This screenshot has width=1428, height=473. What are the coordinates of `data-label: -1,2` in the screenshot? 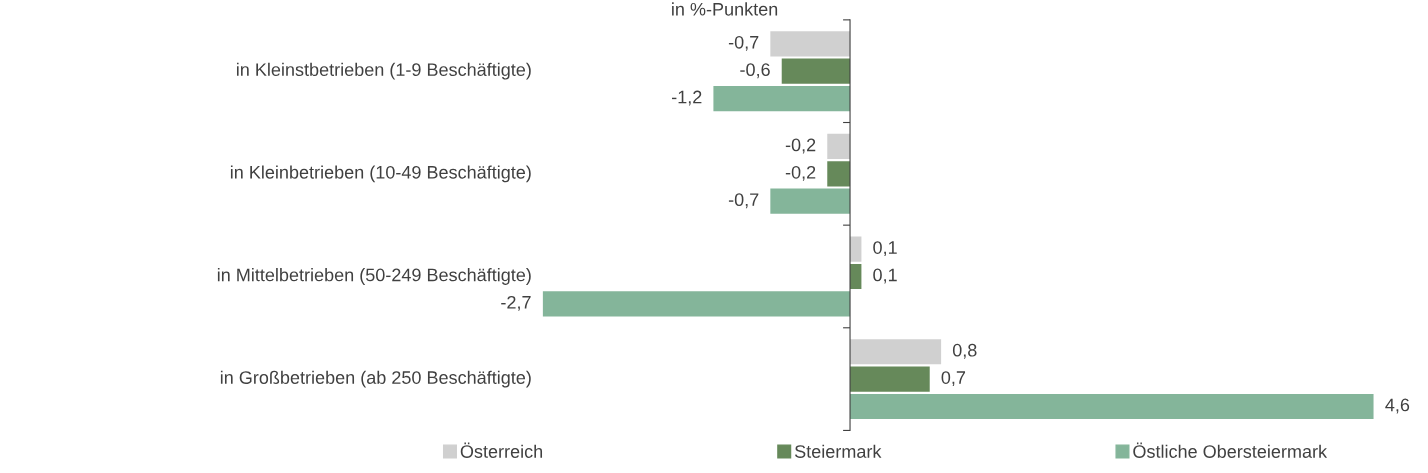 It's located at (686, 98).